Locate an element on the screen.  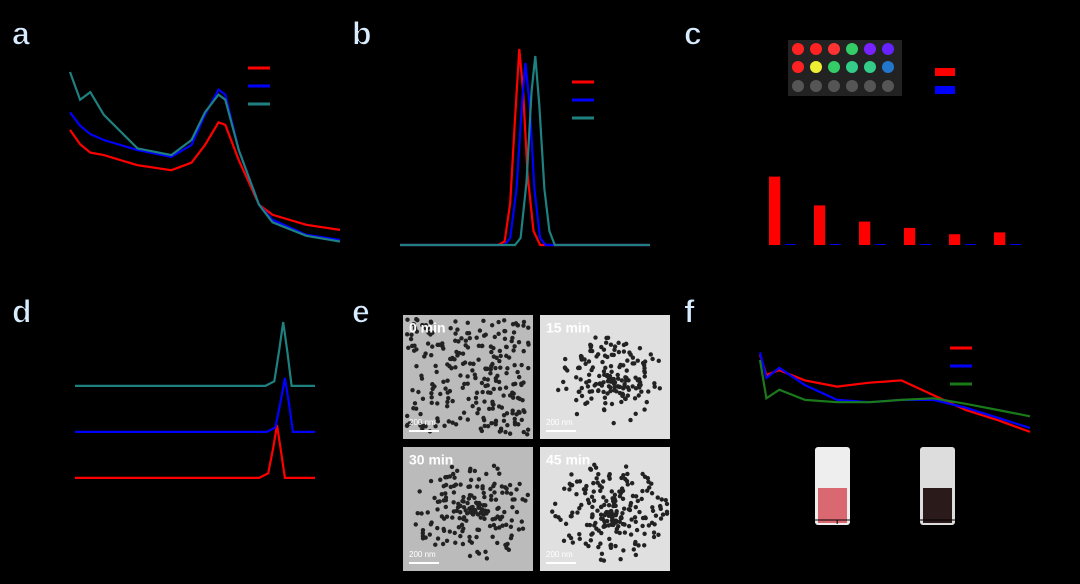
wells is located at coordinates (843, 67).